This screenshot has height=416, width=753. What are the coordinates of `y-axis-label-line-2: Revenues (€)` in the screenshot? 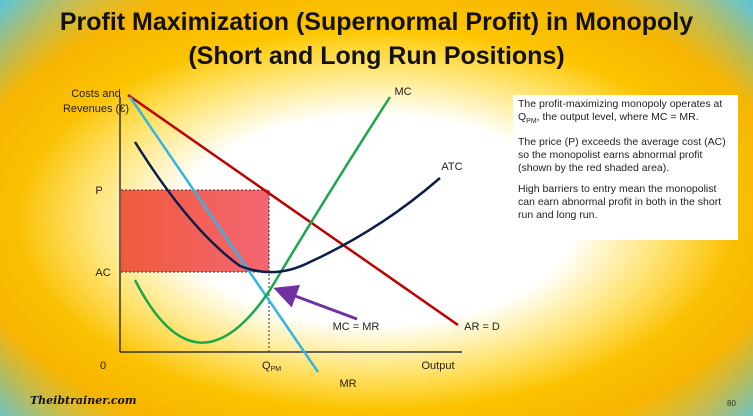 It's located at (96, 109).